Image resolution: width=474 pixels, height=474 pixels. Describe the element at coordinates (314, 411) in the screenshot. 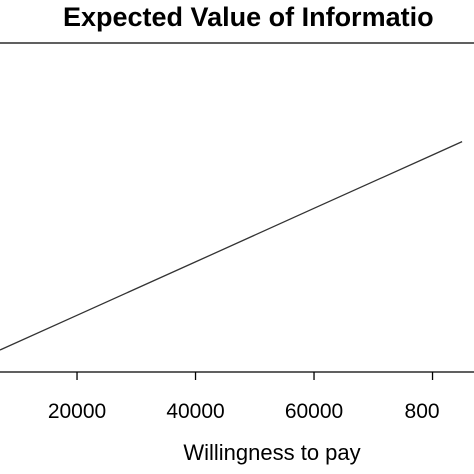

I see `x-tick-label-2: 60000` at that location.